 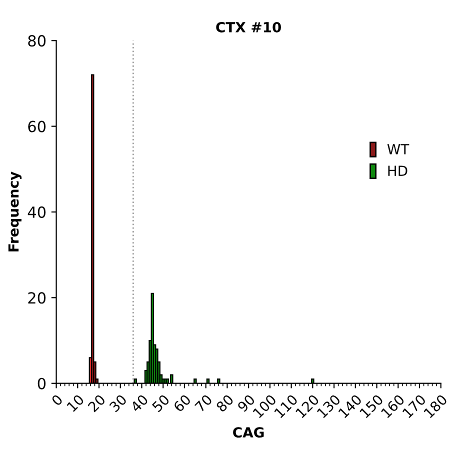 I want to click on x-axis-title: CAG, so click(x=248, y=432).